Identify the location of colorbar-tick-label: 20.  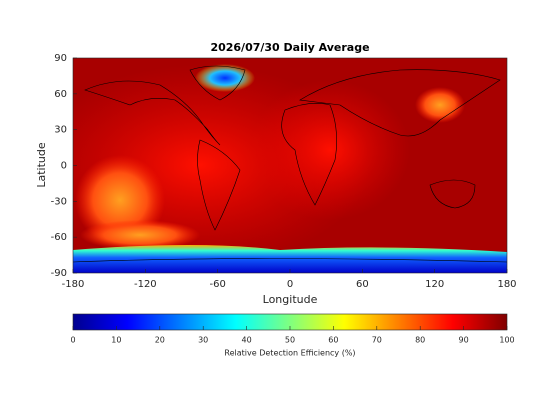
(160, 340).